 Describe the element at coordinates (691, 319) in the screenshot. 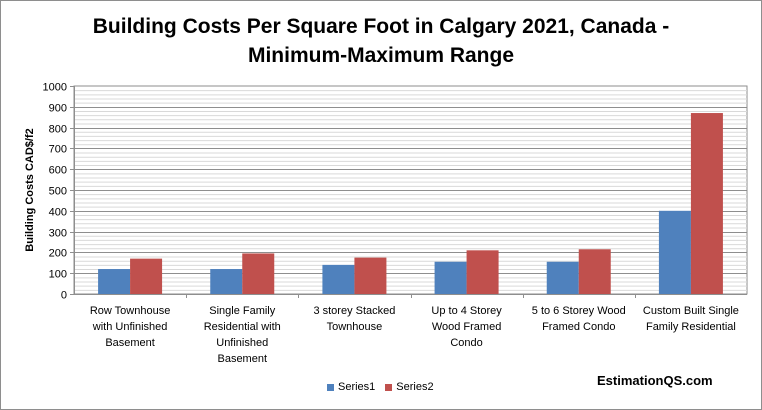

I see `x-tick-label: Custom Built Single Family Residential` at that location.